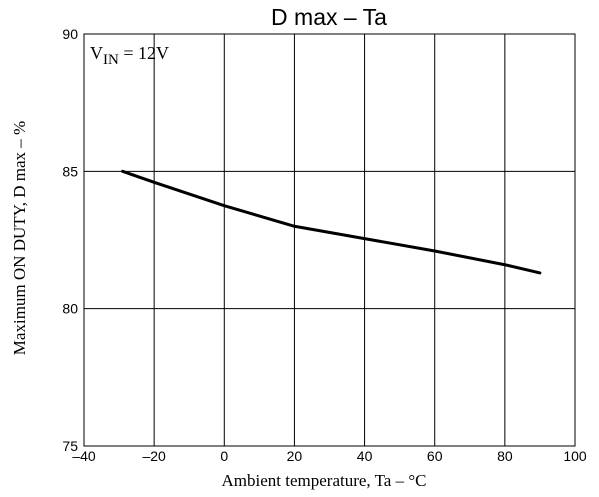 Image resolution: width=599 pixels, height=497 pixels. Describe the element at coordinates (70, 309) in the screenshot. I see `y-tick-label: 80` at that location.